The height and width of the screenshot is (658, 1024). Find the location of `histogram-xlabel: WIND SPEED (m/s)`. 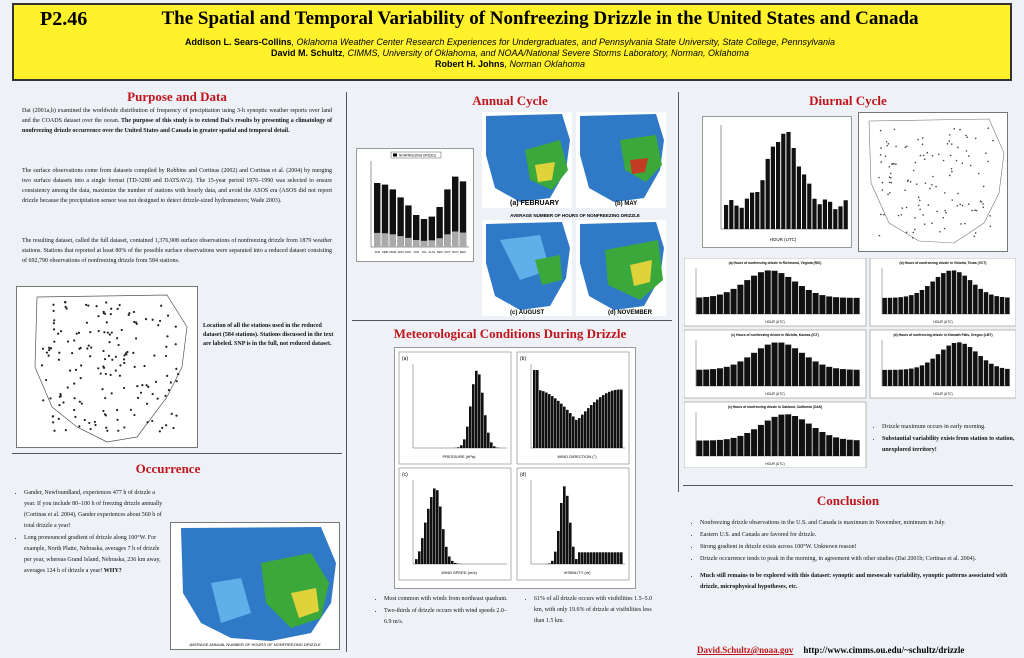

histogram-xlabel: WIND SPEED (m/s) is located at coordinates (459, 572).